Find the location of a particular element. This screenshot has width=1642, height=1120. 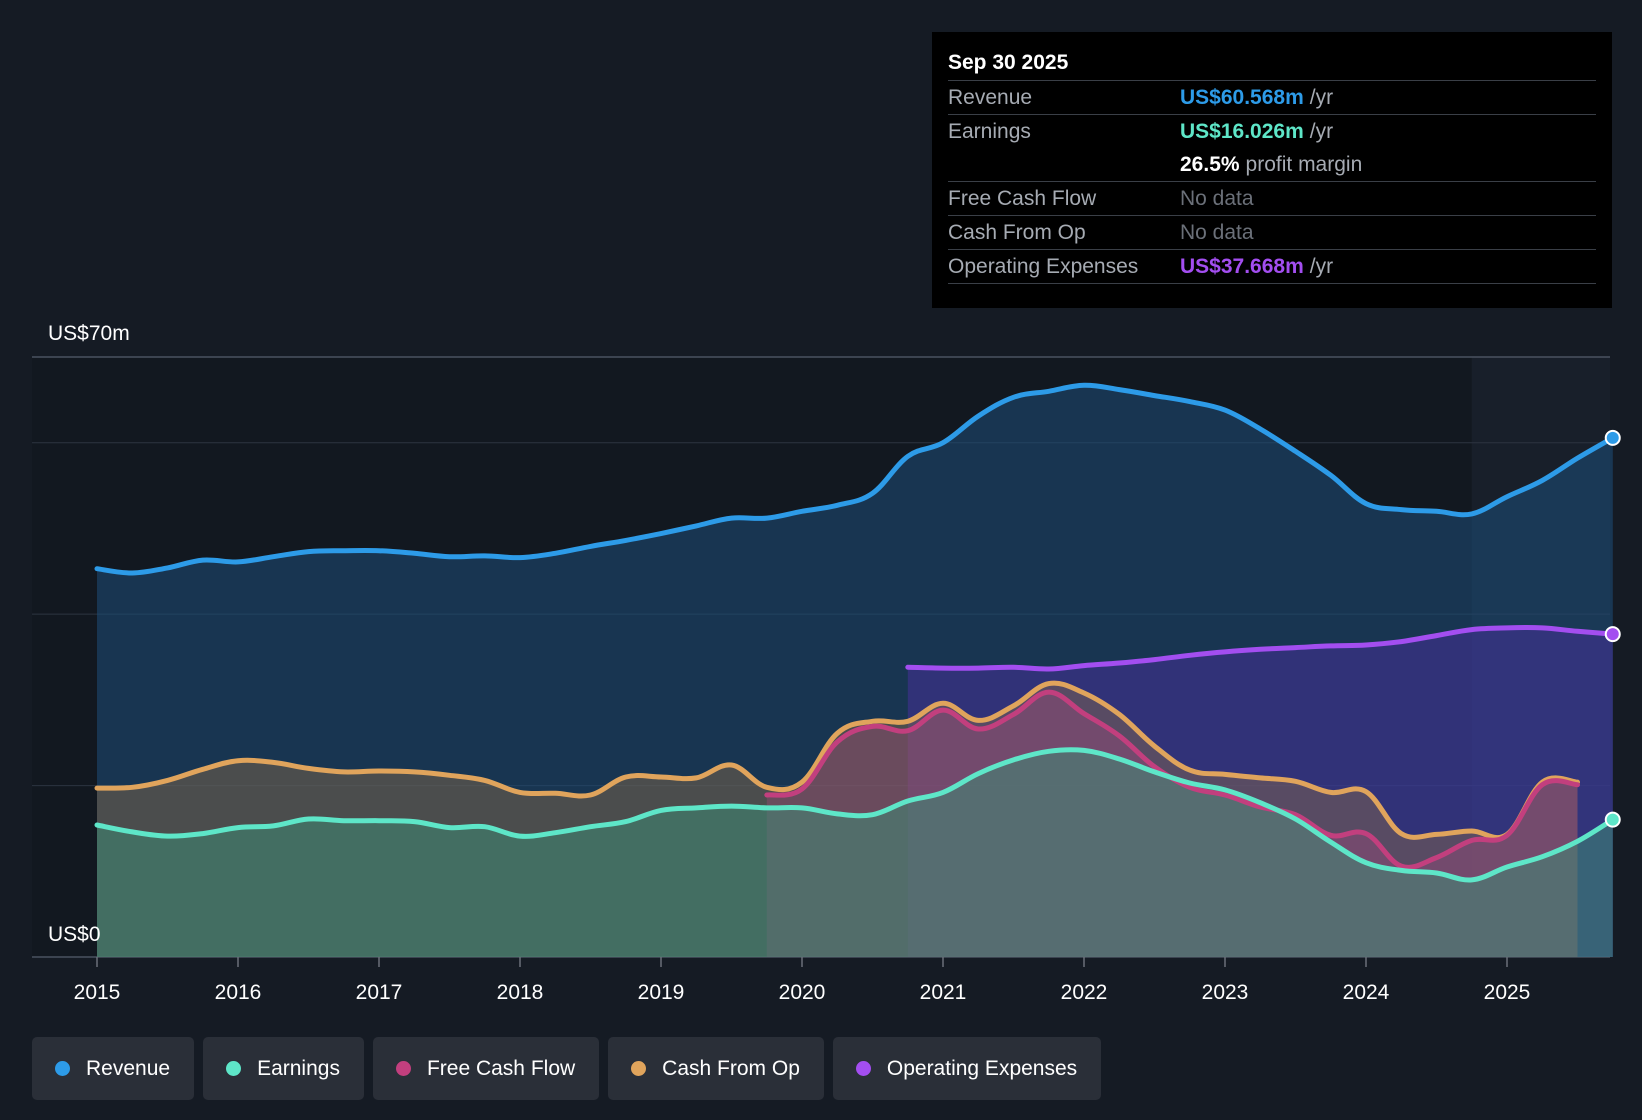

x-tick-label: 2021 is located at coordinates (943, 992).